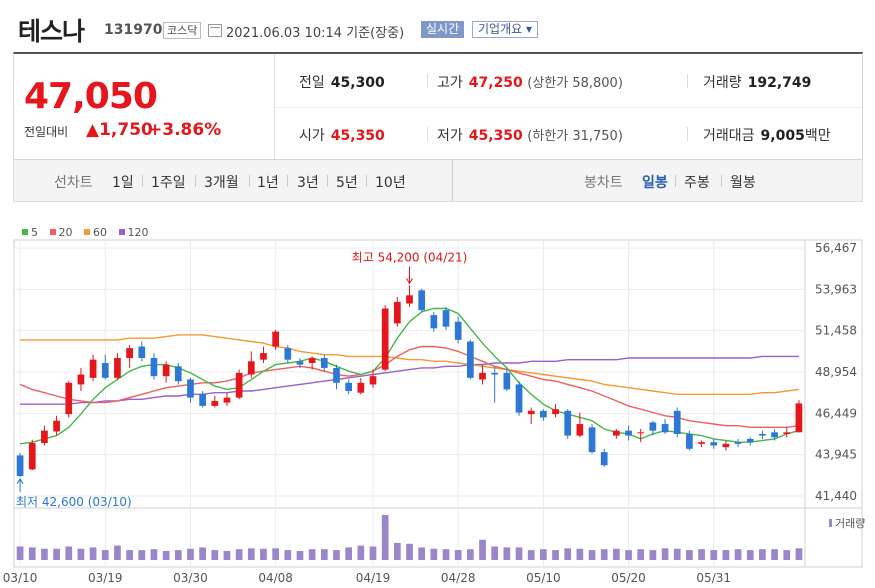  I want to click on tab-3y: 3년, so click(308, 183).